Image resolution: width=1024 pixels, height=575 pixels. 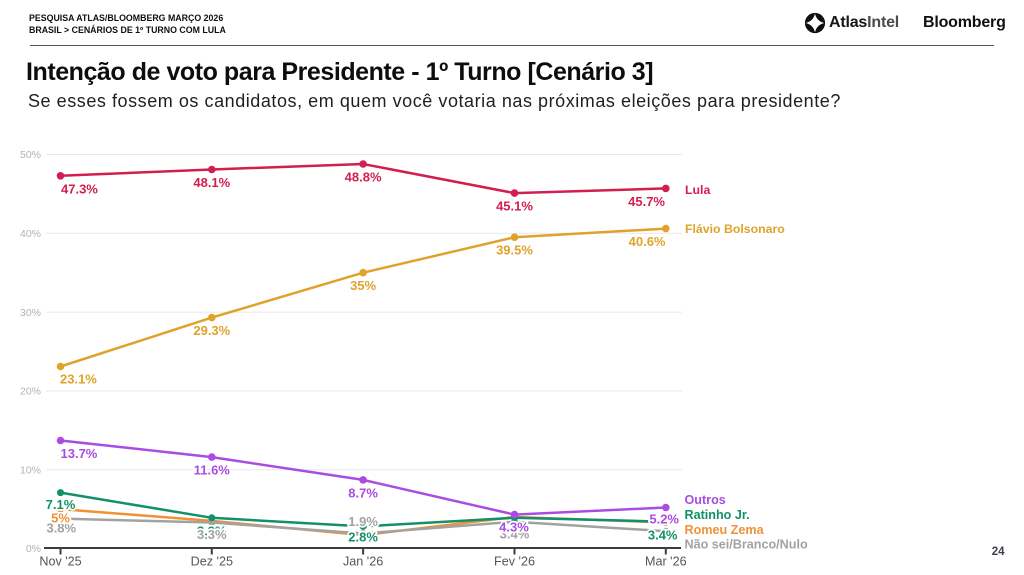 What do you see at coordinates (647, 241) in the screenshot?
I see `svg-text: 40.6%` at bounding box center [647, 241].